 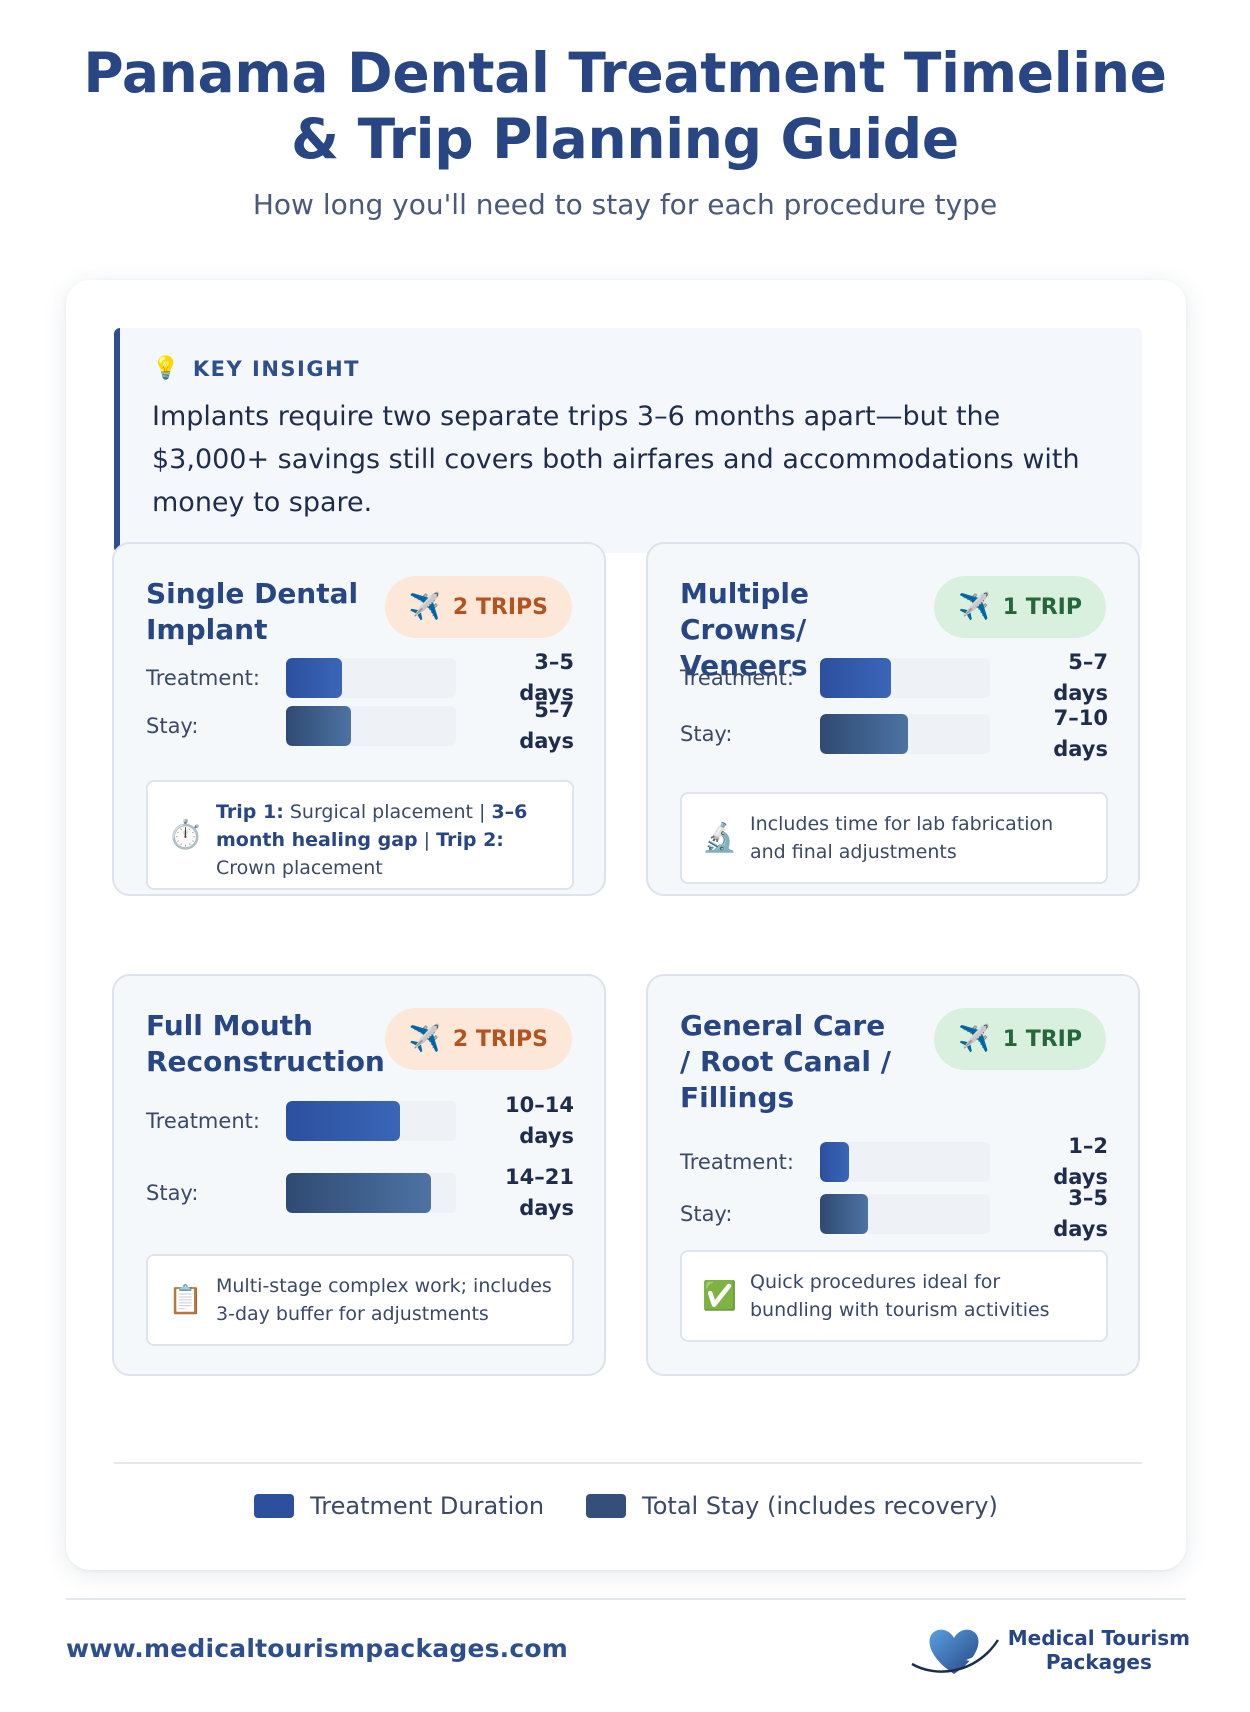 I want to click on brand-logo: Medical Tourism Packages, so click(x=1048, y=1650).